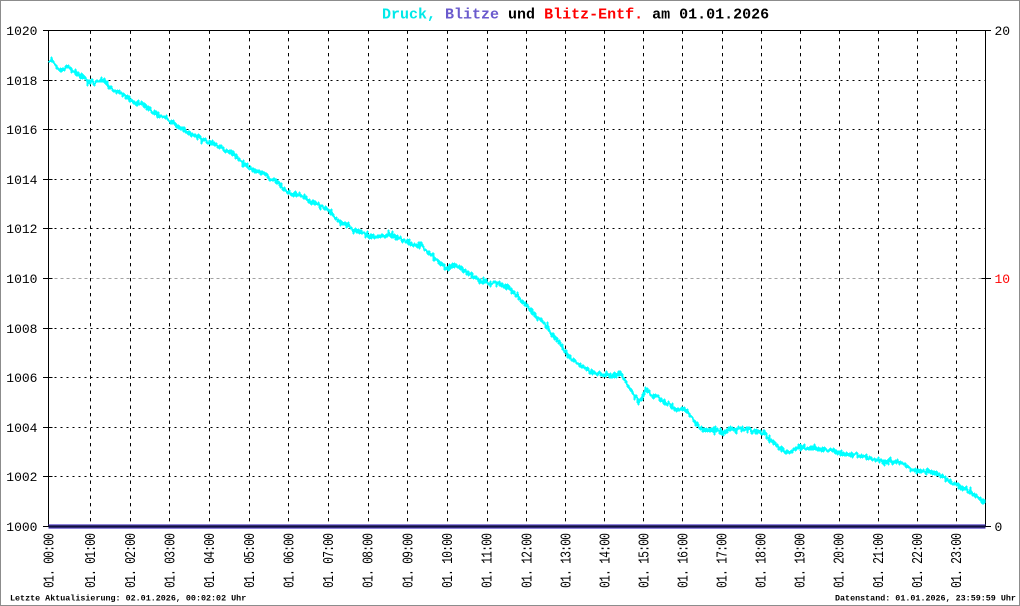 This screenshot has width=1020, height=606. What do you see at coordinates (800, 560) in the screenshot?
I see `svg-text: 01. 19:00` at bounding box center [800, 560].